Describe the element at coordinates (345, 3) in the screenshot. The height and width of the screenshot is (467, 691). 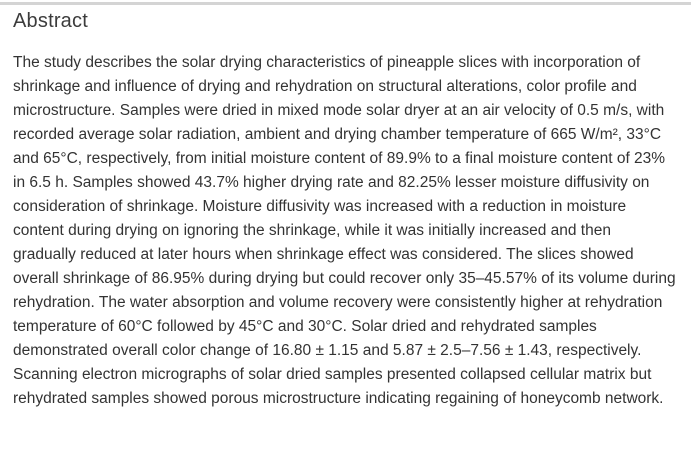
I see `section-divider` at that location.